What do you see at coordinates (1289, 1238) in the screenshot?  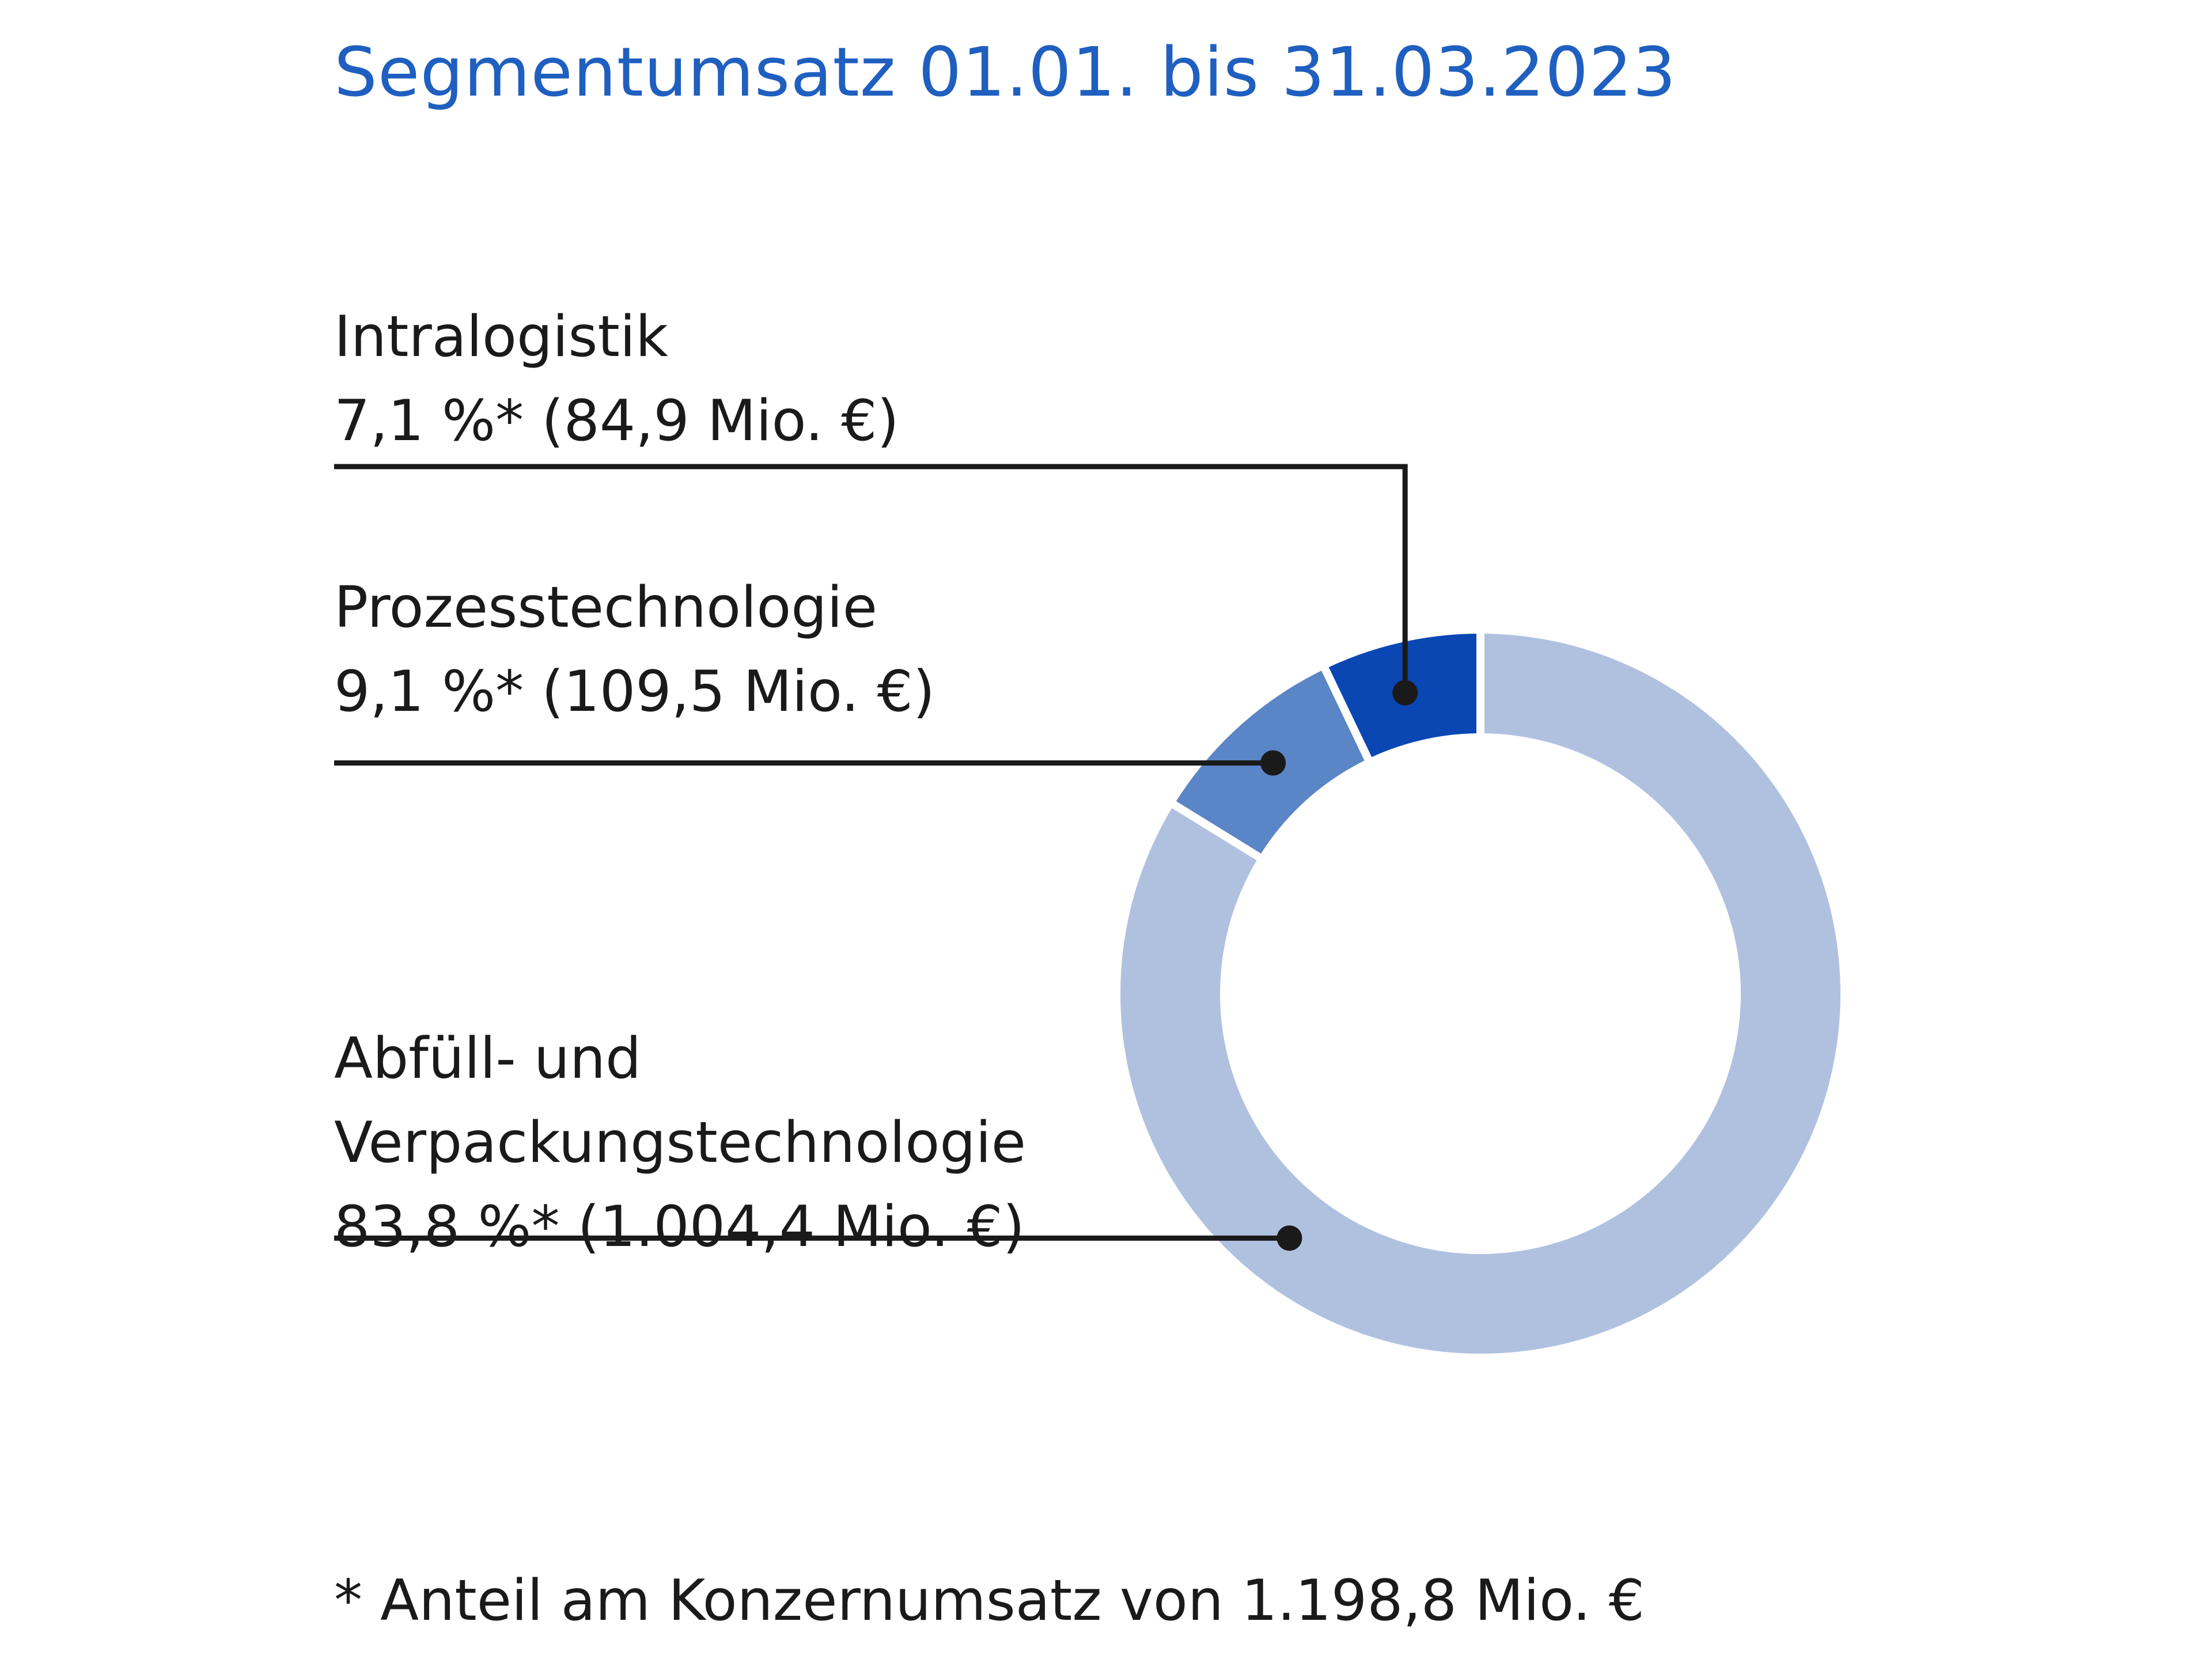 I see `leader-dot-abfuell-verpackung` at bounding box center [1289, 1238].